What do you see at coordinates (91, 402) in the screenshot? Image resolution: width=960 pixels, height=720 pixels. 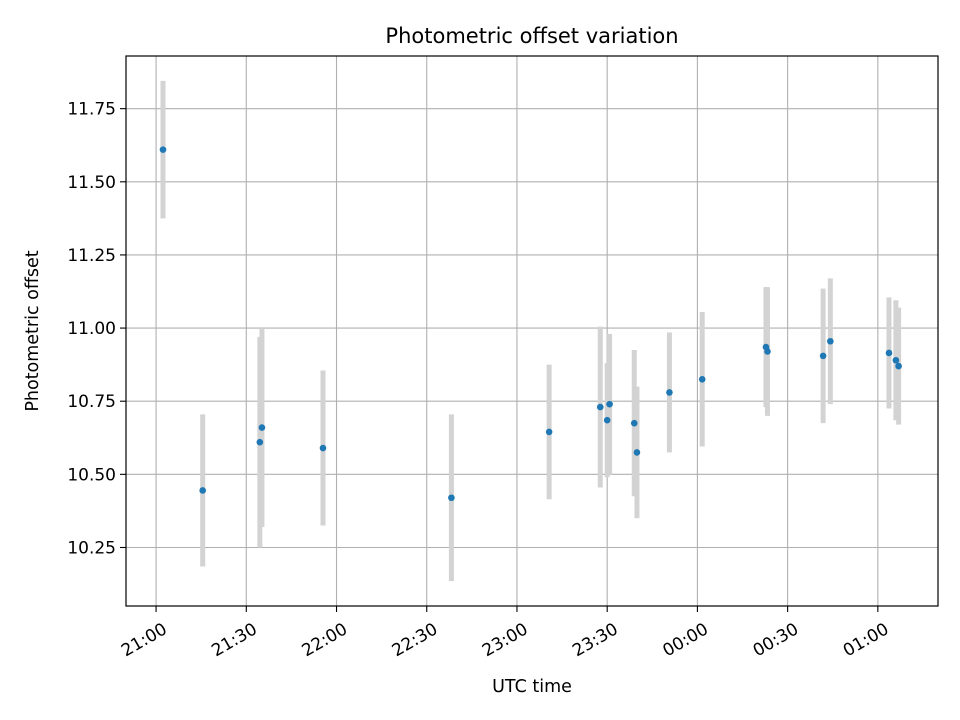 I see `y-tick-label: 10.75` at bounding box center [91, 402].